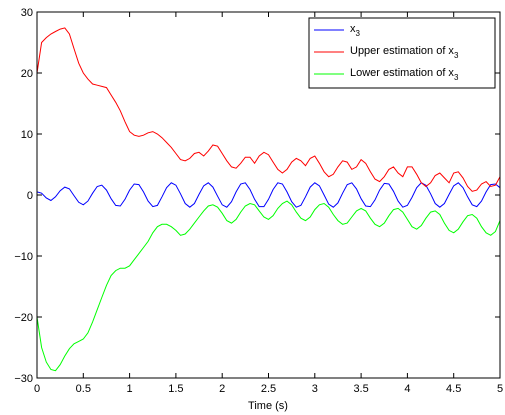 This screenshot has height=415, width=505. What do you see at coordinates (23, 318) in the screenshot?
I see `y-tick-label: −20` at bounding box center [23, 318].